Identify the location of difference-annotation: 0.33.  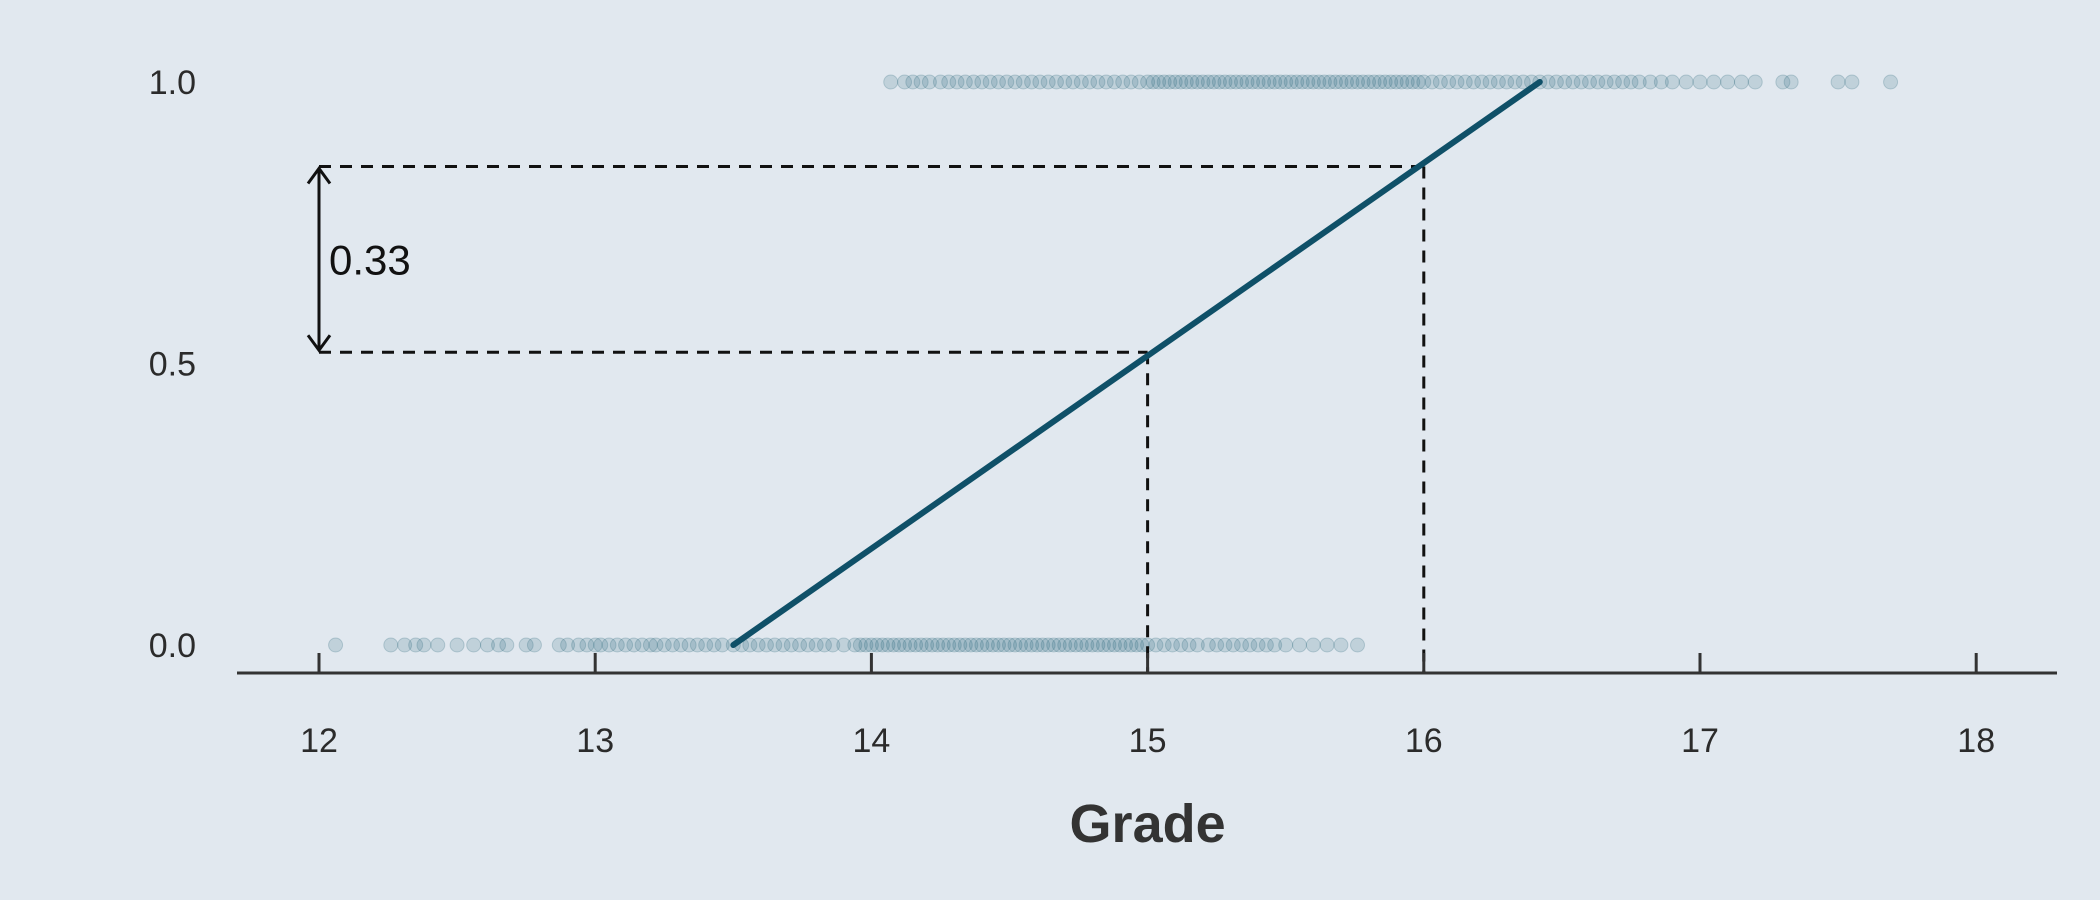
(358, 259).